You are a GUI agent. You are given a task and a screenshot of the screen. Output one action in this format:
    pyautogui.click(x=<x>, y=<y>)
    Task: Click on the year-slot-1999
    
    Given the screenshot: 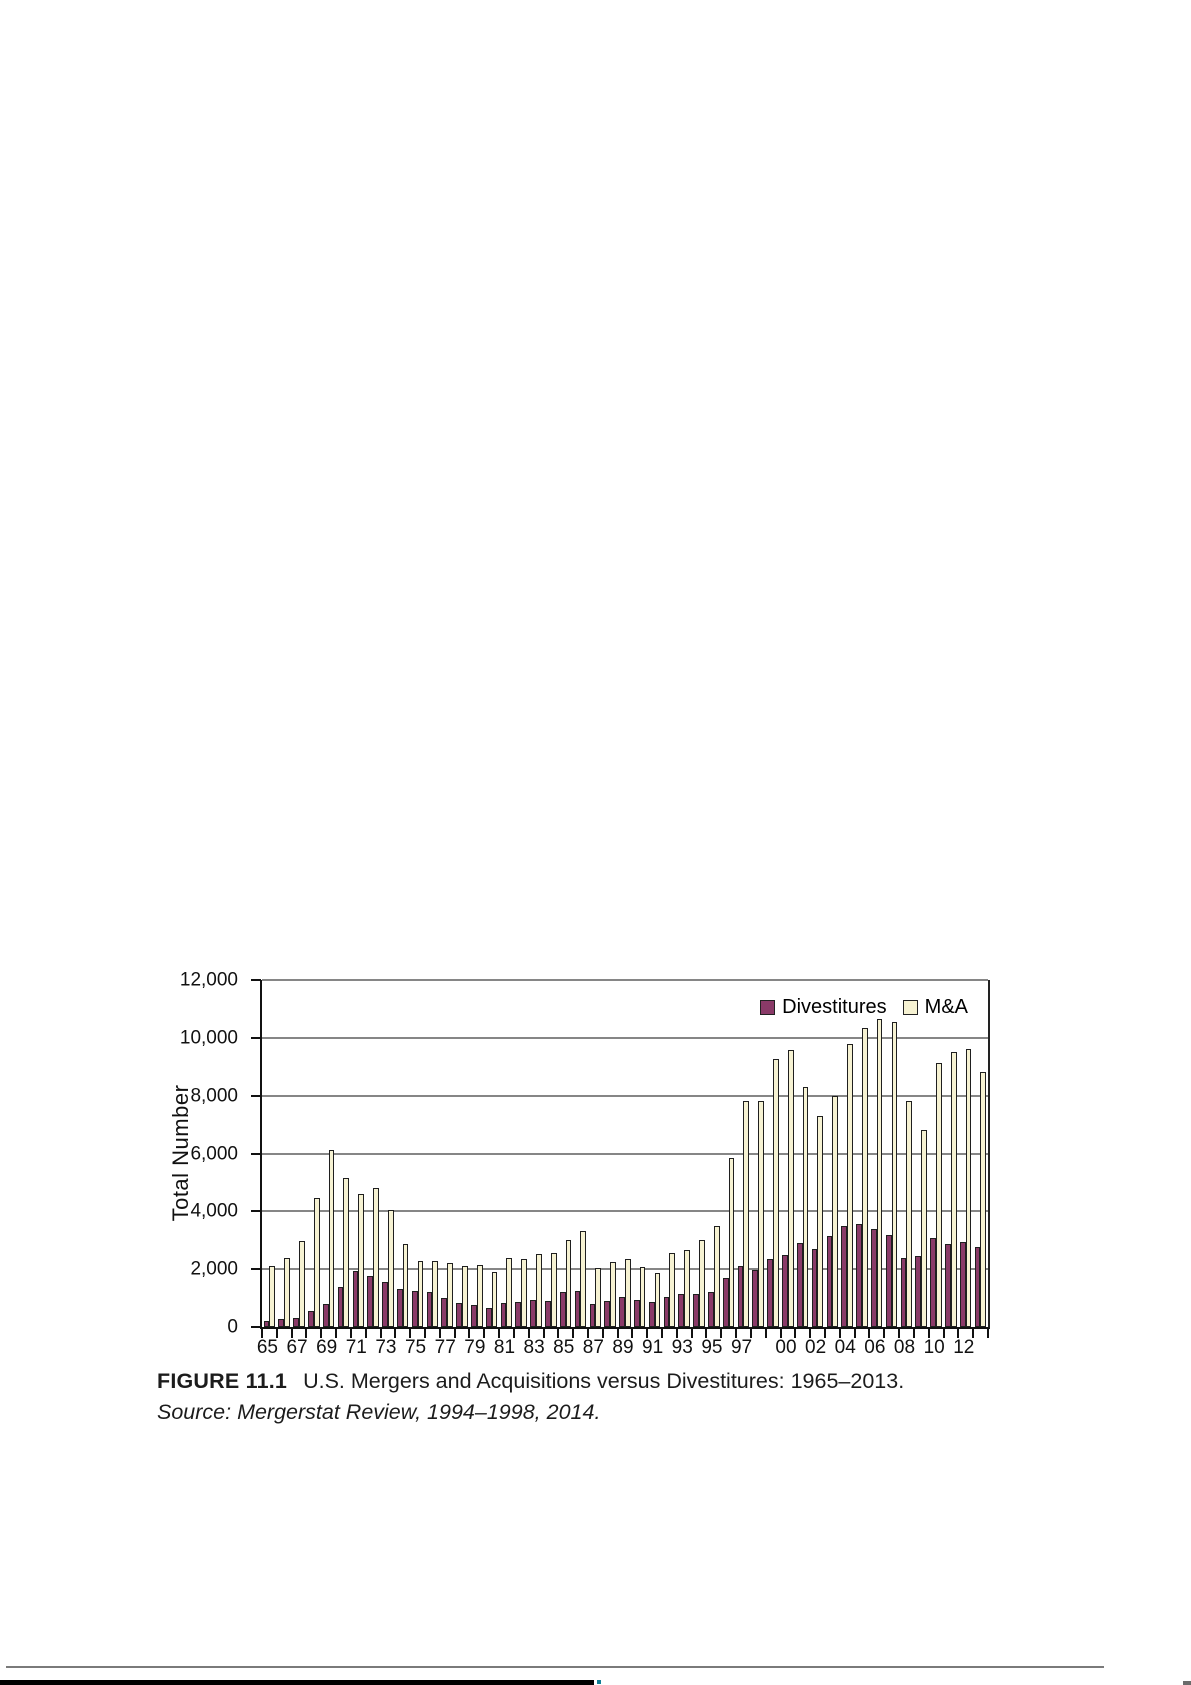 What is the action you would take?
    pyautogui.click(x=773, y=1153)
    